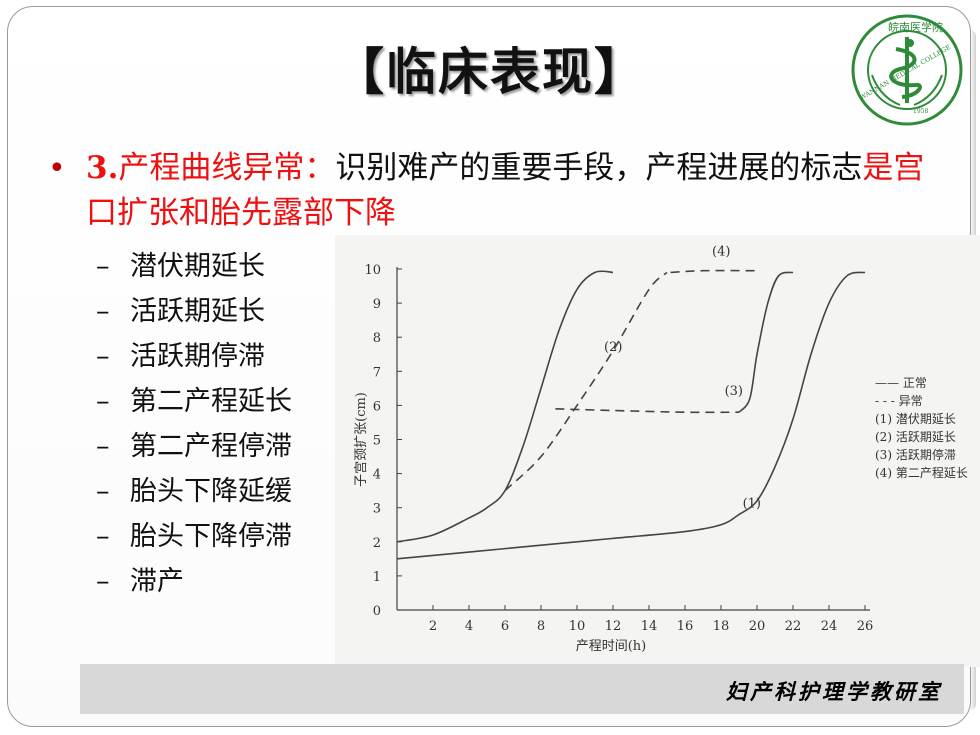 This screenshot has width=980, height=735. I want to click on y-tick-label: 5, so click(377, 441).